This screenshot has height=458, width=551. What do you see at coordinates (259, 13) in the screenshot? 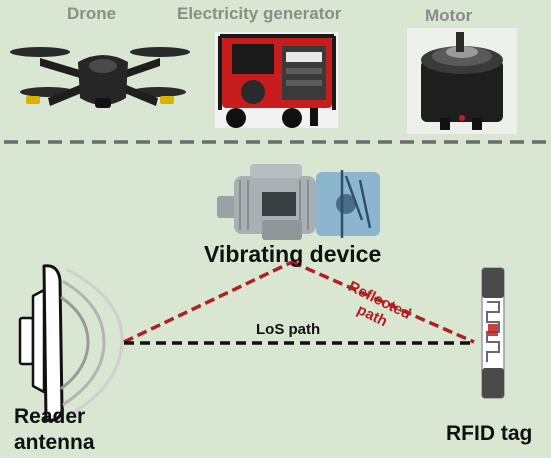
I see `generator-label: Electricity generator` at bounding box center [259, 13].